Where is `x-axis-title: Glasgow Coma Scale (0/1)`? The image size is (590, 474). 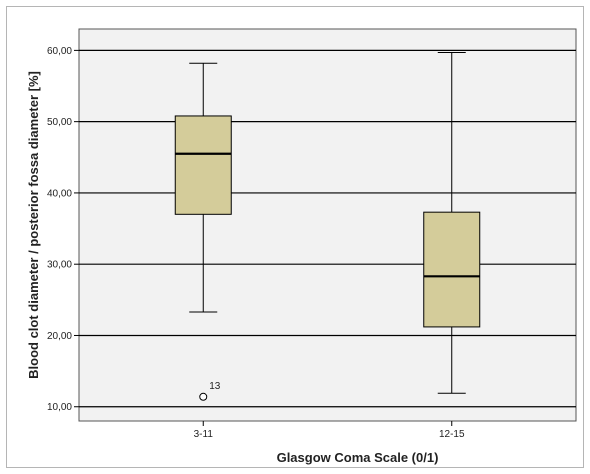 x-axis-title: Glasgow Coma Scale (0/1) is located at coordinates (358, 457).